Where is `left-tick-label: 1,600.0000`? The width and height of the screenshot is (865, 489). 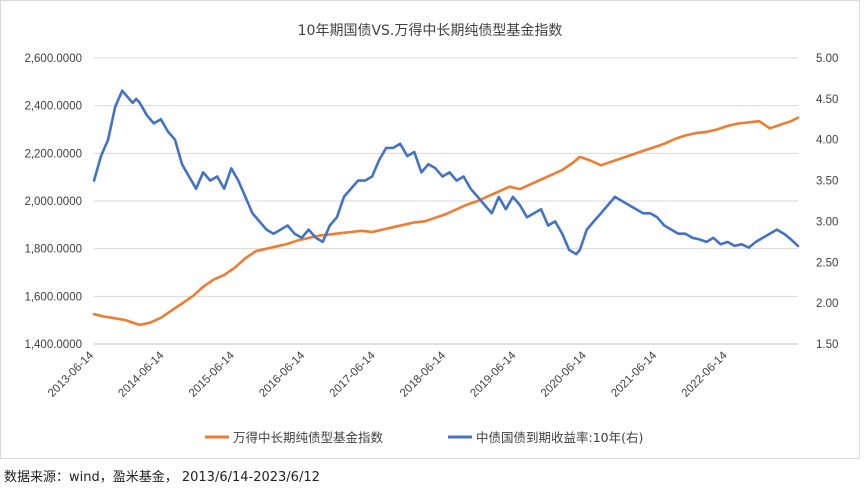
left-tick-label: 1,600.0000 is located at coordinates (53, 297).